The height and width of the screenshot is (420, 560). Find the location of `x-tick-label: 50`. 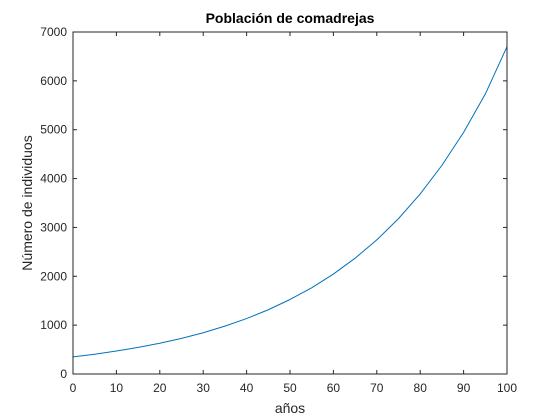

x-tick-label: 50 is located at coordinates (290, 388).